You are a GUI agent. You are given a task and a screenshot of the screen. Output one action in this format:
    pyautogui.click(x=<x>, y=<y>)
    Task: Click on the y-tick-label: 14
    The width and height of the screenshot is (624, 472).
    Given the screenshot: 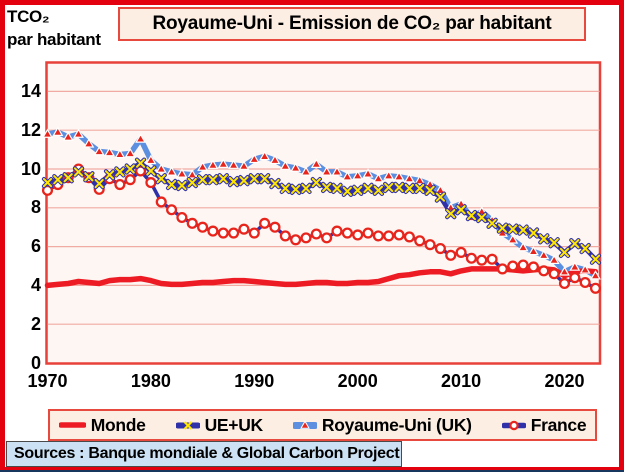 What is the action you would take?
    pyautogui.click(x=30, y=90)
    